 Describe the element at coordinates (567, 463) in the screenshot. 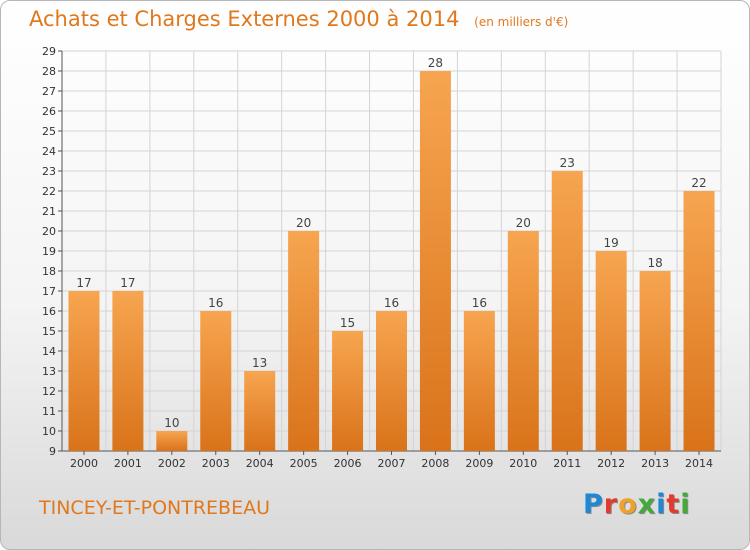

I see `x-tick-label: 2011` at that location.